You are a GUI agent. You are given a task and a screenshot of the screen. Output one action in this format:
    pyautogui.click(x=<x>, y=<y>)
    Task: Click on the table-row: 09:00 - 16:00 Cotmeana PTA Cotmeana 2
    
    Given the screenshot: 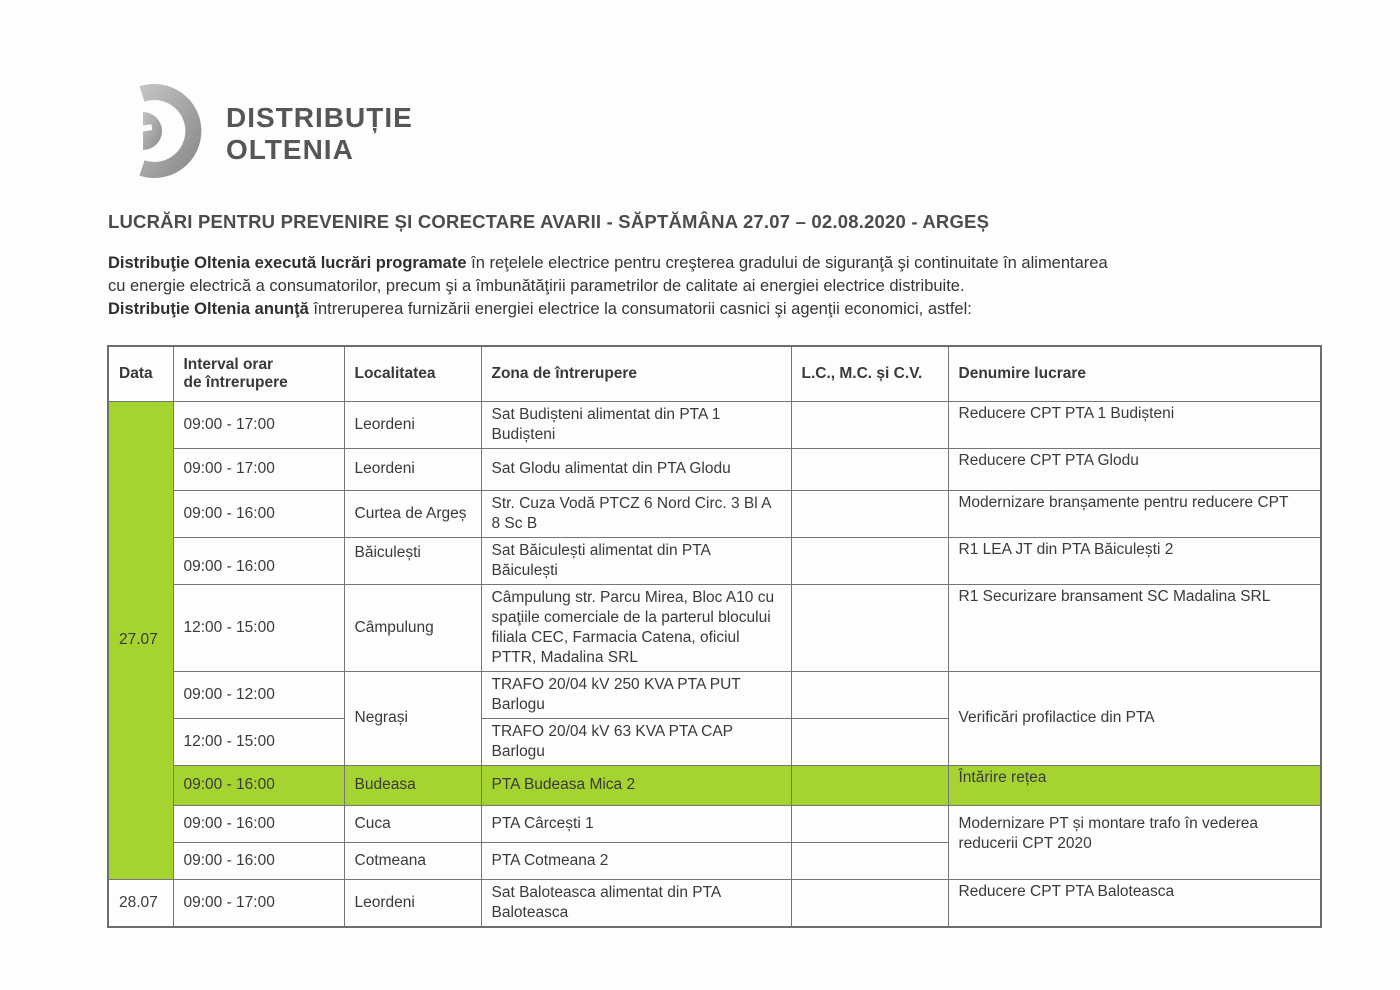 What is the action you would take?
    pyautogui.click(x=714, y=860)
    